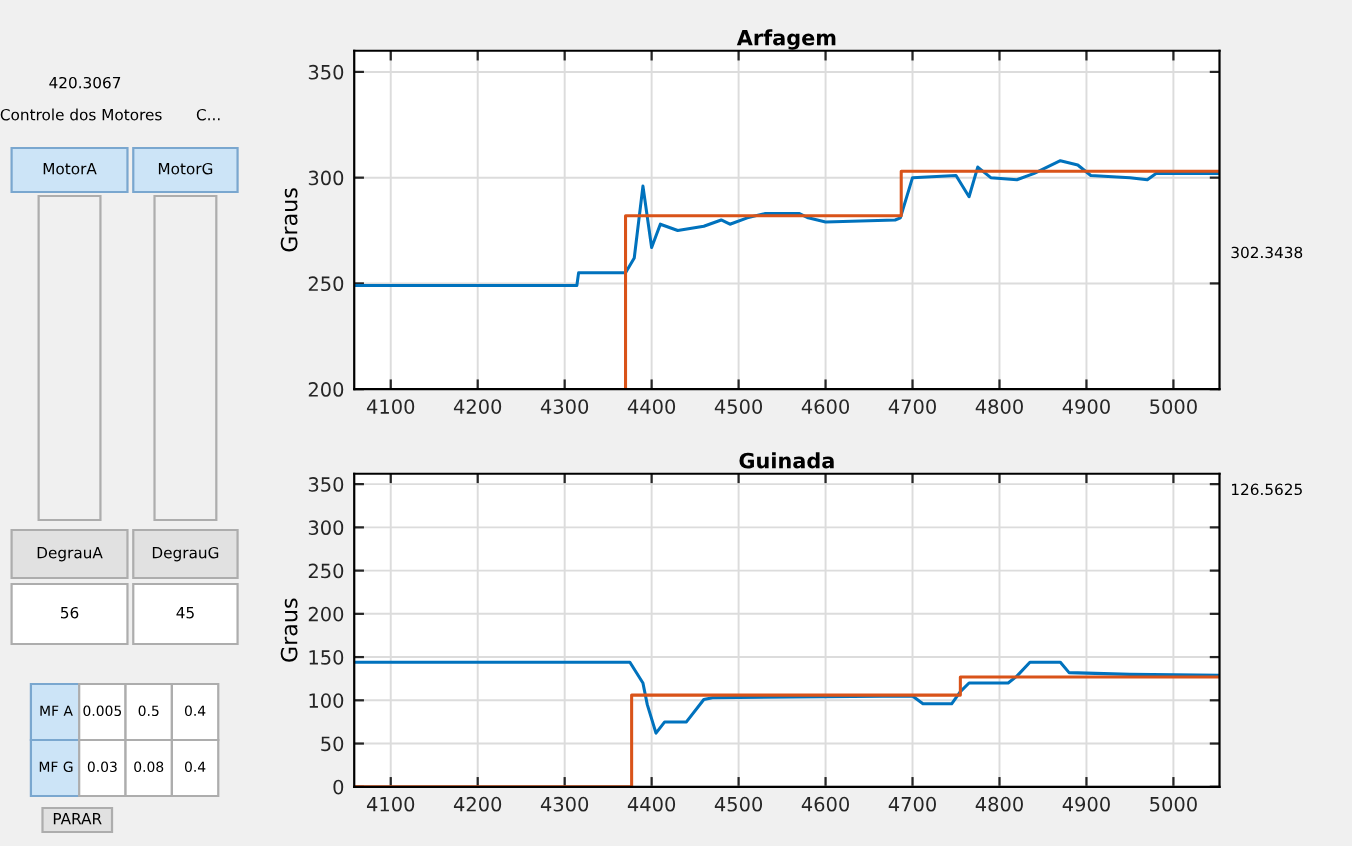 This screenshot has width=1352, height=846. Describe the element at coordinates (338, 787) in the screenshot. I see `y-tick-label: 0` at that location.